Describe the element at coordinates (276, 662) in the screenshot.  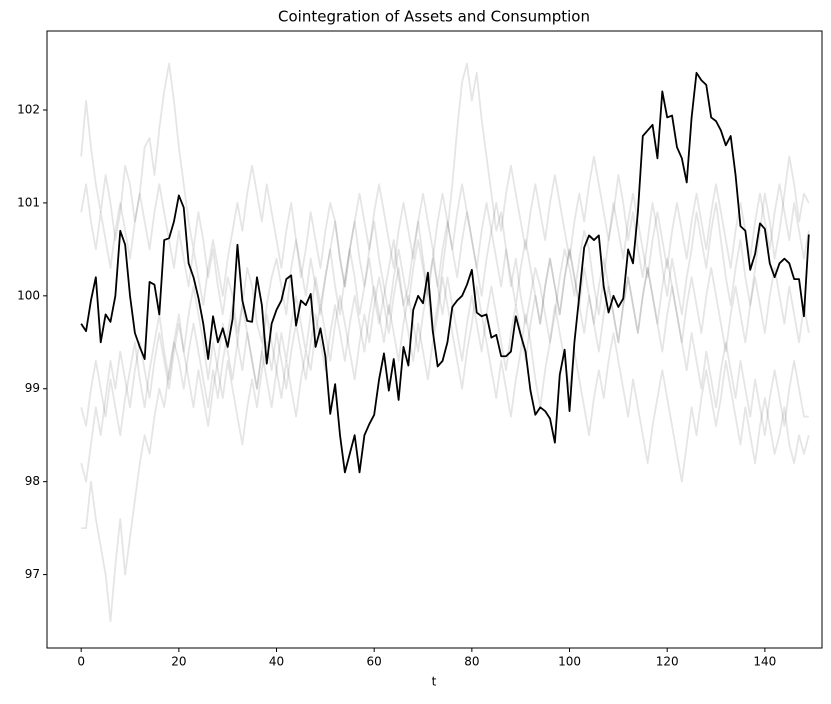
I see `x-tick-label: 40` at that location.